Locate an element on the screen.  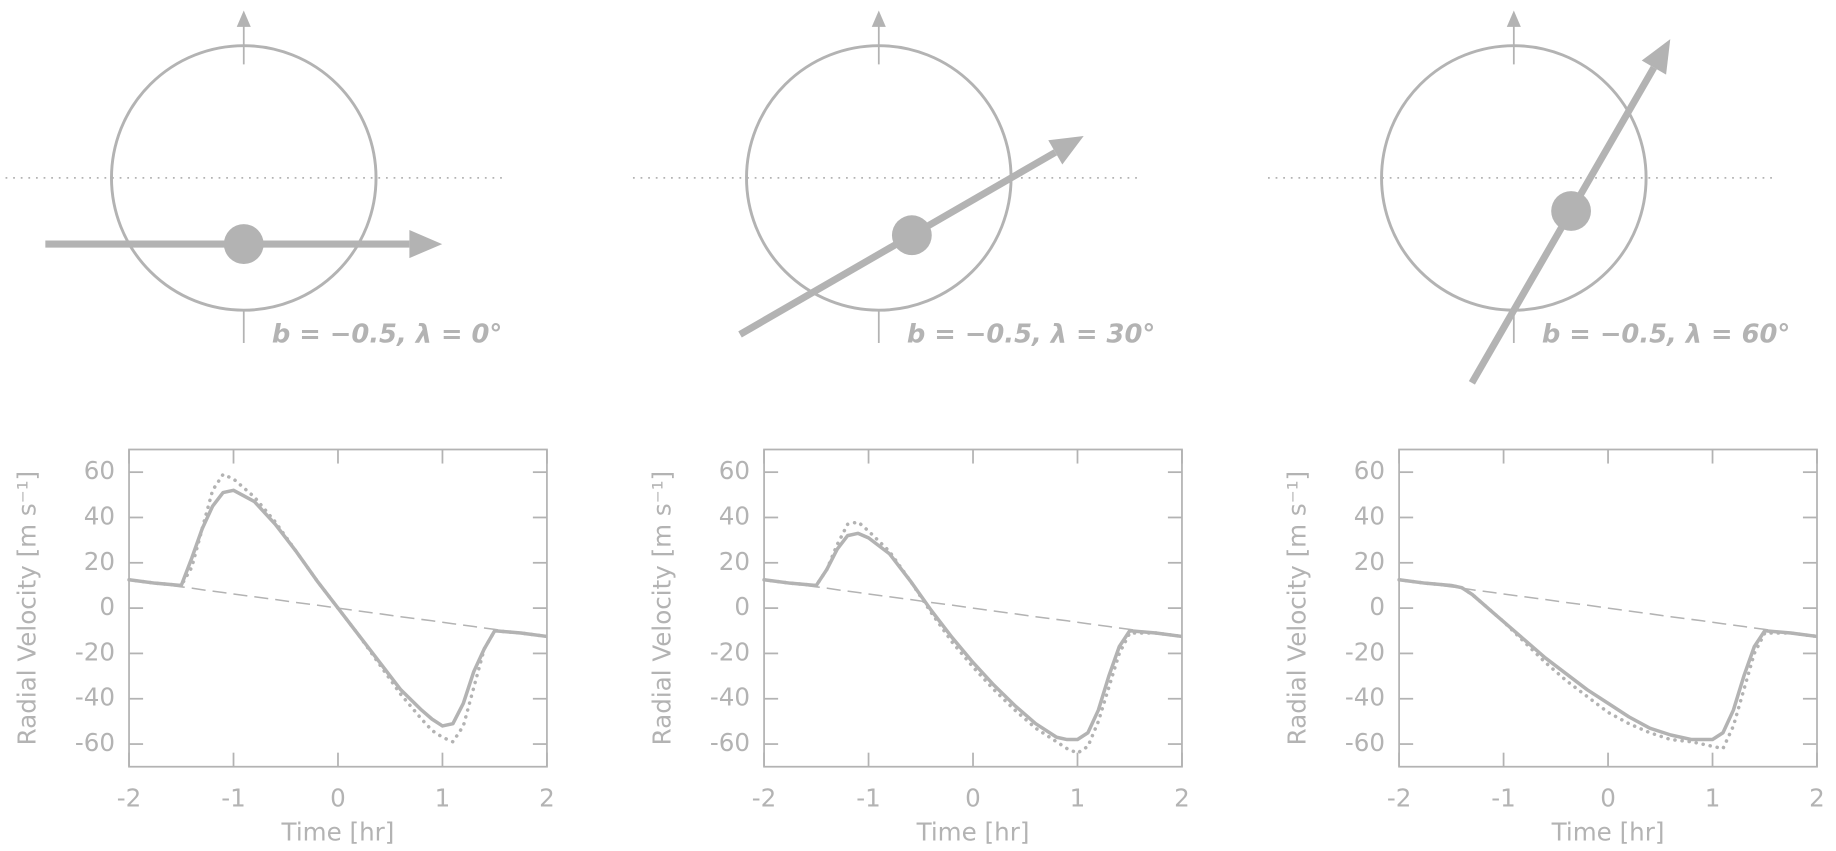
annotation: b = −0.5, λ = 30° is located at coordinates (1031, 334).